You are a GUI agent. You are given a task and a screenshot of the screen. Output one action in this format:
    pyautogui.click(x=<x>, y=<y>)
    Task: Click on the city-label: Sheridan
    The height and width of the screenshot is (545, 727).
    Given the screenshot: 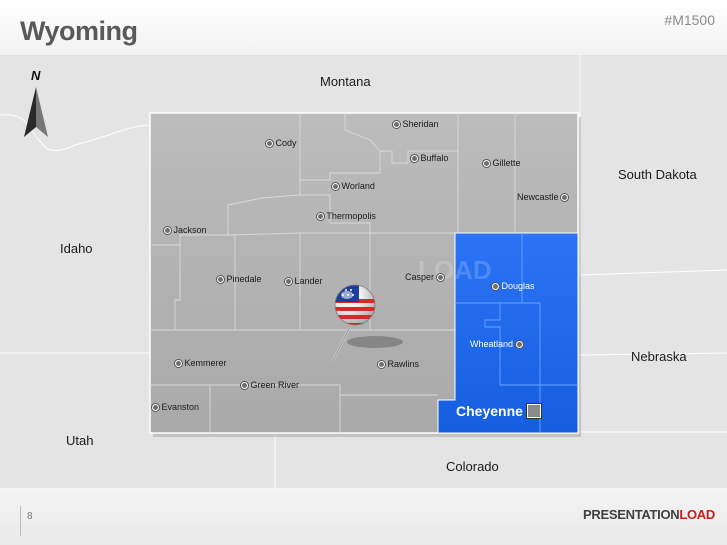 What is the action you would take?
    pyautogui.click(x=420, y=124)
    